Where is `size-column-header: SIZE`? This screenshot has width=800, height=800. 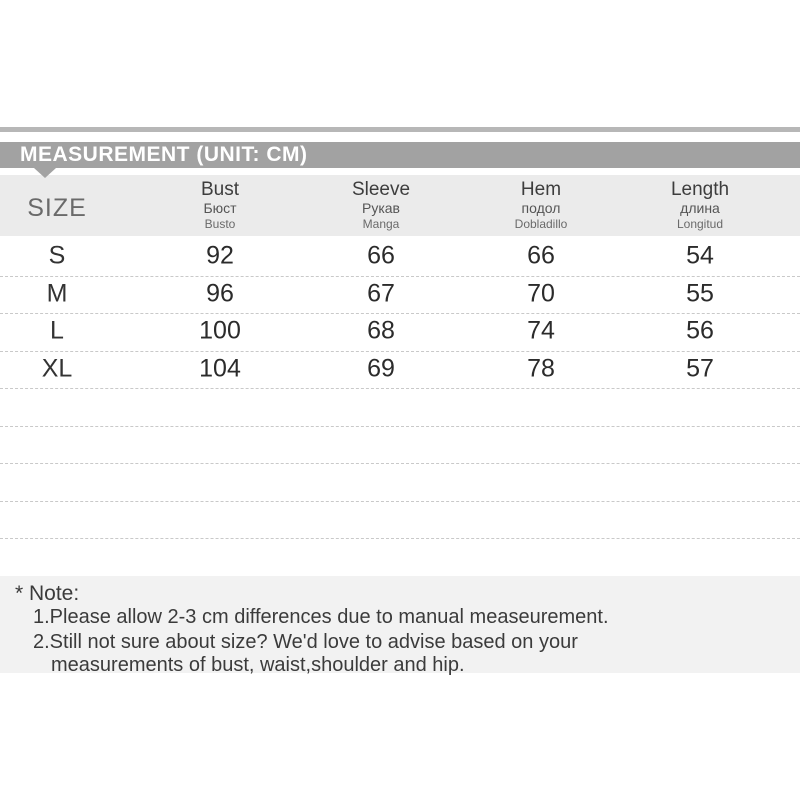 size-column-header: SIZE is located at coordinates (57, 208).